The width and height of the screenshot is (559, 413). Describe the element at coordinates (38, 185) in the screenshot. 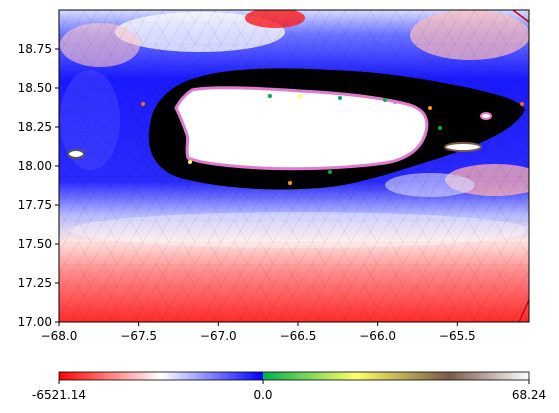

I see `y-axis: 17.00 17.25 17.50 17.75 18.00 18.25 18.50 18.75` at that location.